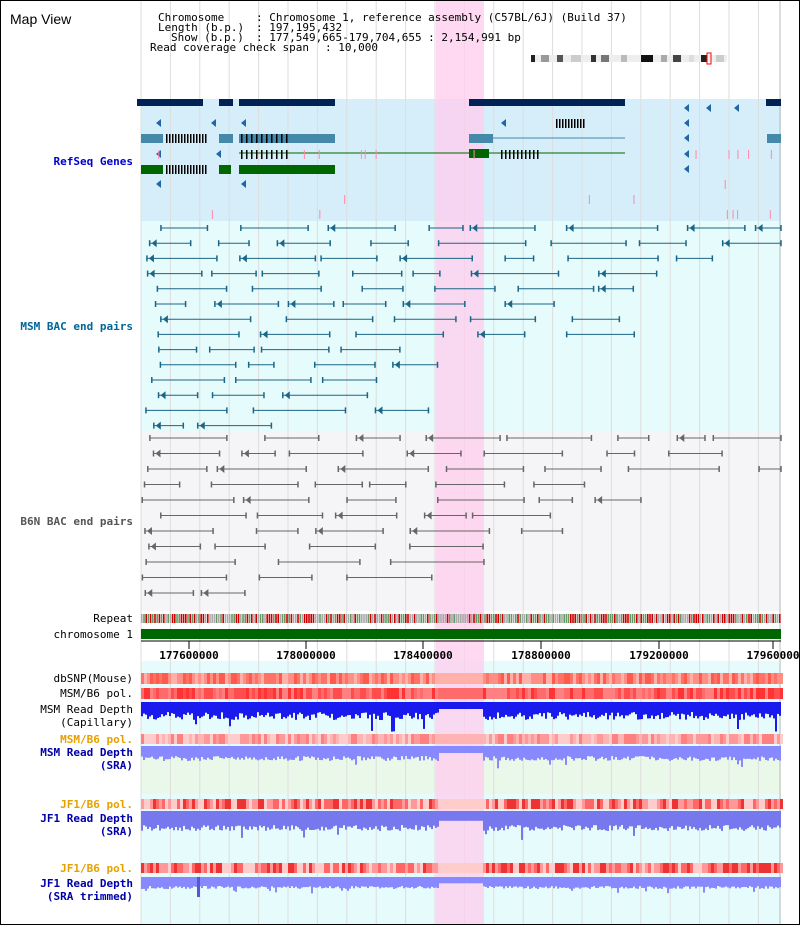 The image size is (800, 925). What do you see at coordinates (76, 521) in the screenshot?
I see `track-label-b6n-bac: B6N BAC end pairs` at bounding box center [76, 521].